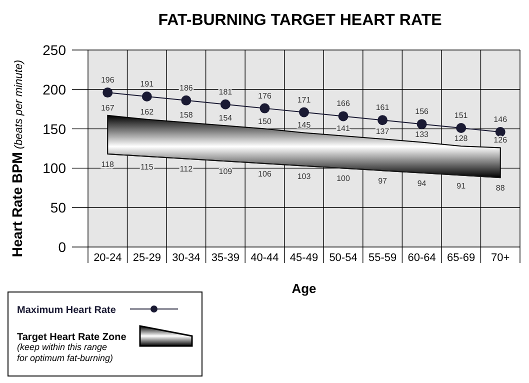  What do you see at coordinates (461, 185) in the screenshot?
I see `data-label: 91` at bounding box center [461, 185].